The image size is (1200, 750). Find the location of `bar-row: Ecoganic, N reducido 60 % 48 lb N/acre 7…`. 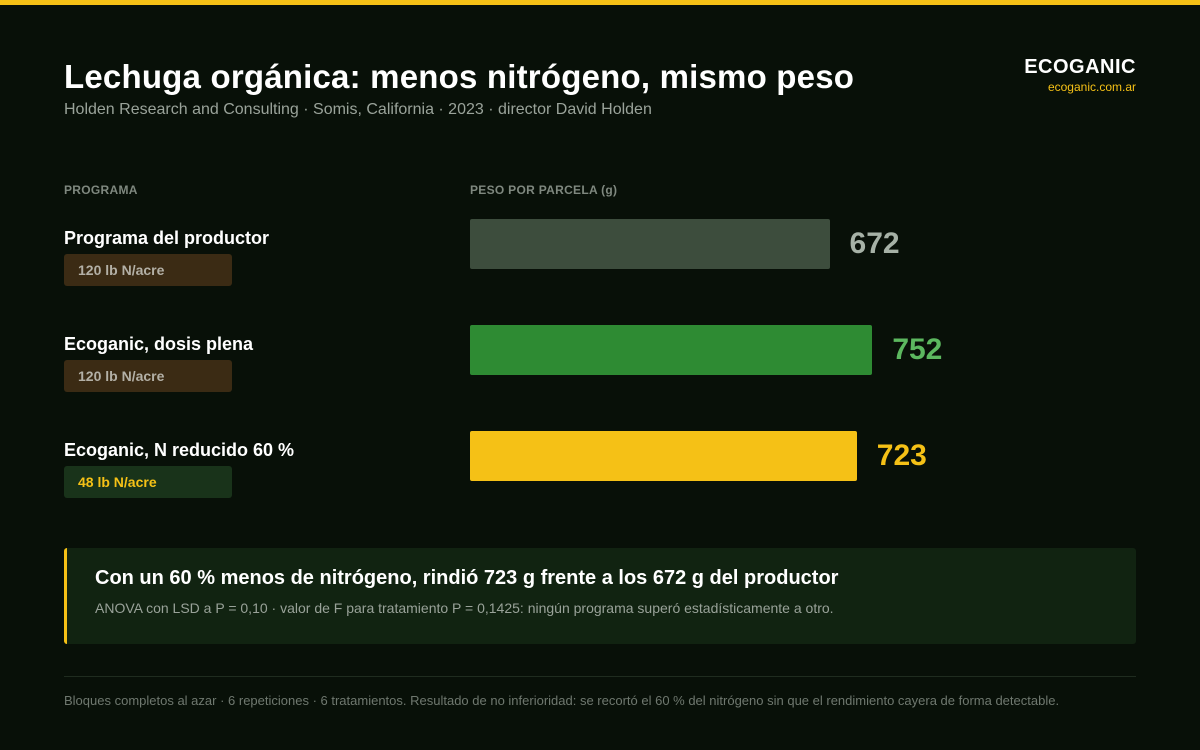

bar-row: Ecoganic, N reducido 60 % 48 lb N/acre 7… is located at coordinates (600, 480).